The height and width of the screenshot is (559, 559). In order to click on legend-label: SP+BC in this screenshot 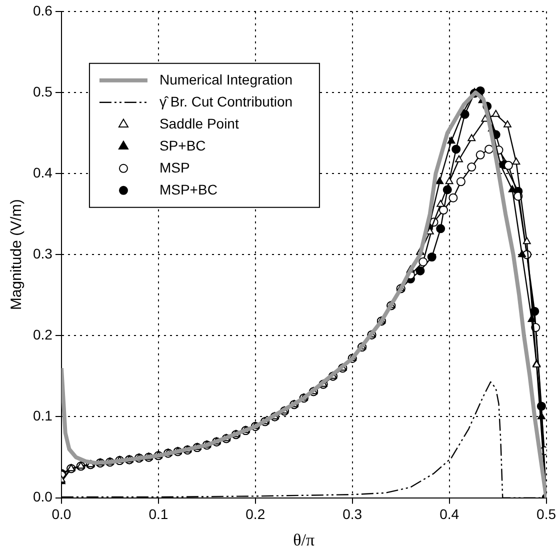, I will do `click(182, 145)`.